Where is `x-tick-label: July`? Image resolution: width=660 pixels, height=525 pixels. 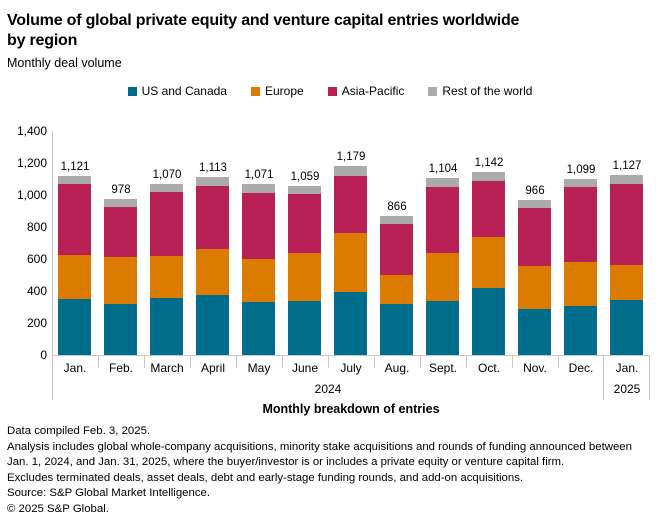 x-tick-label: July is located at coordinates (351, 368).